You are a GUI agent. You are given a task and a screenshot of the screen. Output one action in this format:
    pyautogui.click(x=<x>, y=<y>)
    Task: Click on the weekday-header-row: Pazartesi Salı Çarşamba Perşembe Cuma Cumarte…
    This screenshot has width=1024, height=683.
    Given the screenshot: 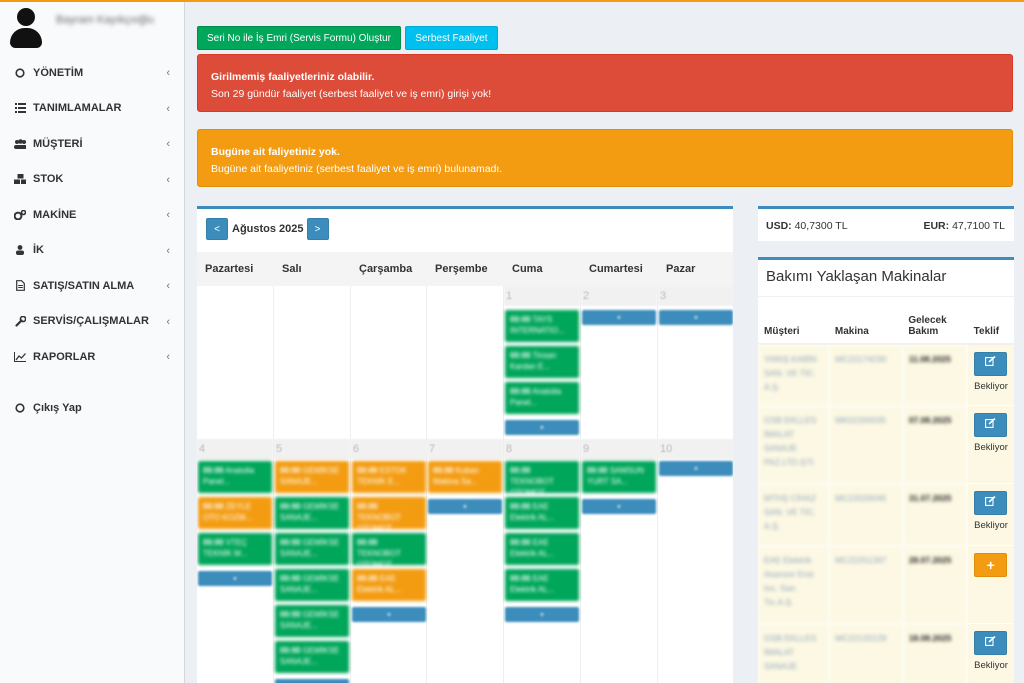 What is the action you would take?
    pyautogui.click(x=465, y=269)
    